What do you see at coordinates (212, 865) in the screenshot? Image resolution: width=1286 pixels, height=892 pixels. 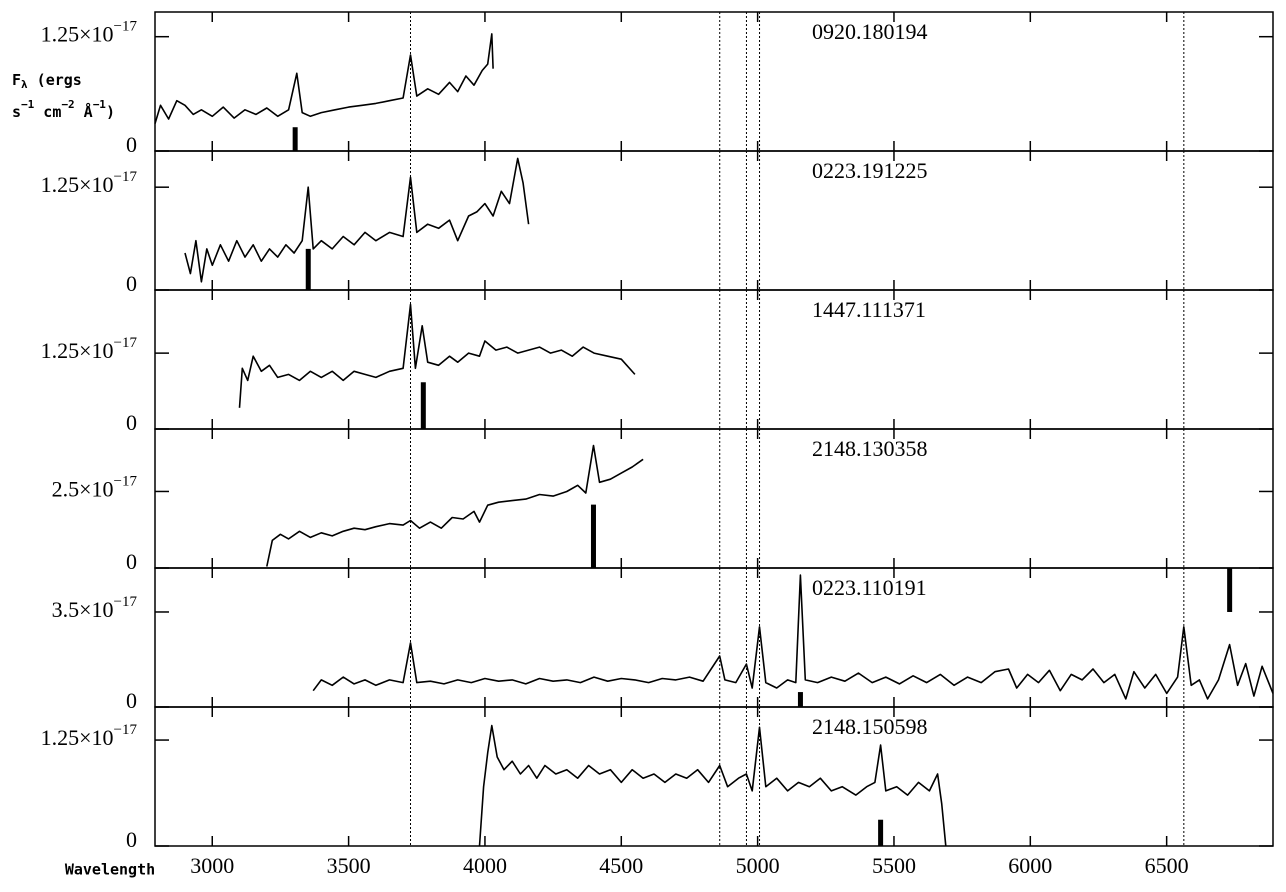 I see `x-tick-label: 3000` at bounding box center [212, 865].